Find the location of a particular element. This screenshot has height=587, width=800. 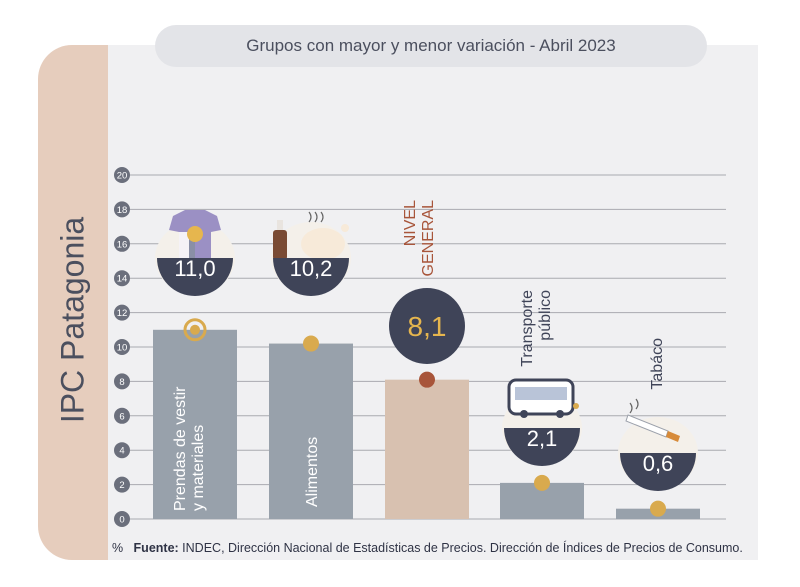

value-label: 2,1 is located at coordinates (542, 438).